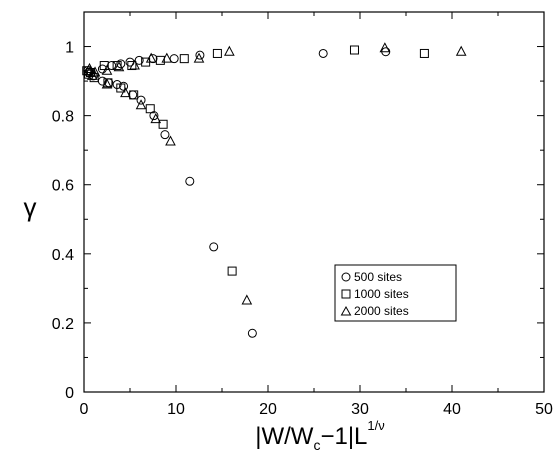  Describe the element at coordinates (346, 310) in the screenshot. I see `legend-marker-2000-sites` at that location.